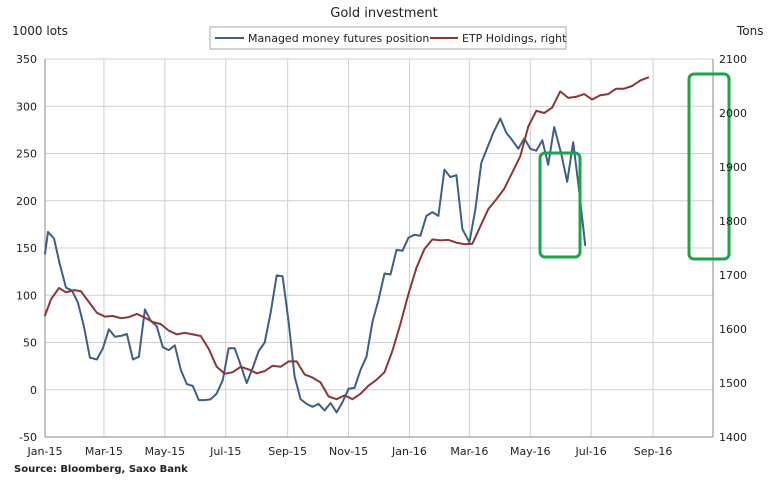 The image size is (768, 480). What do you see at coordinates (28, 437) in the screenshot?
I see `y-tick-label: -50` at bounding box center [28, 437].